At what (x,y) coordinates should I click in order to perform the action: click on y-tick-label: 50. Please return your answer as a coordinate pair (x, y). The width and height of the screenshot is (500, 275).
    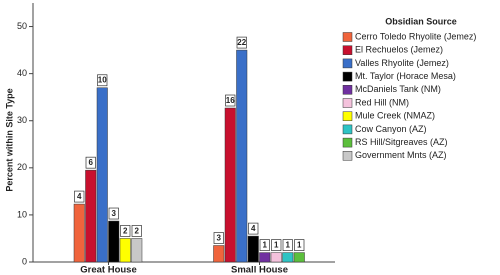
    Looking at the image, I should click on (22, 26).